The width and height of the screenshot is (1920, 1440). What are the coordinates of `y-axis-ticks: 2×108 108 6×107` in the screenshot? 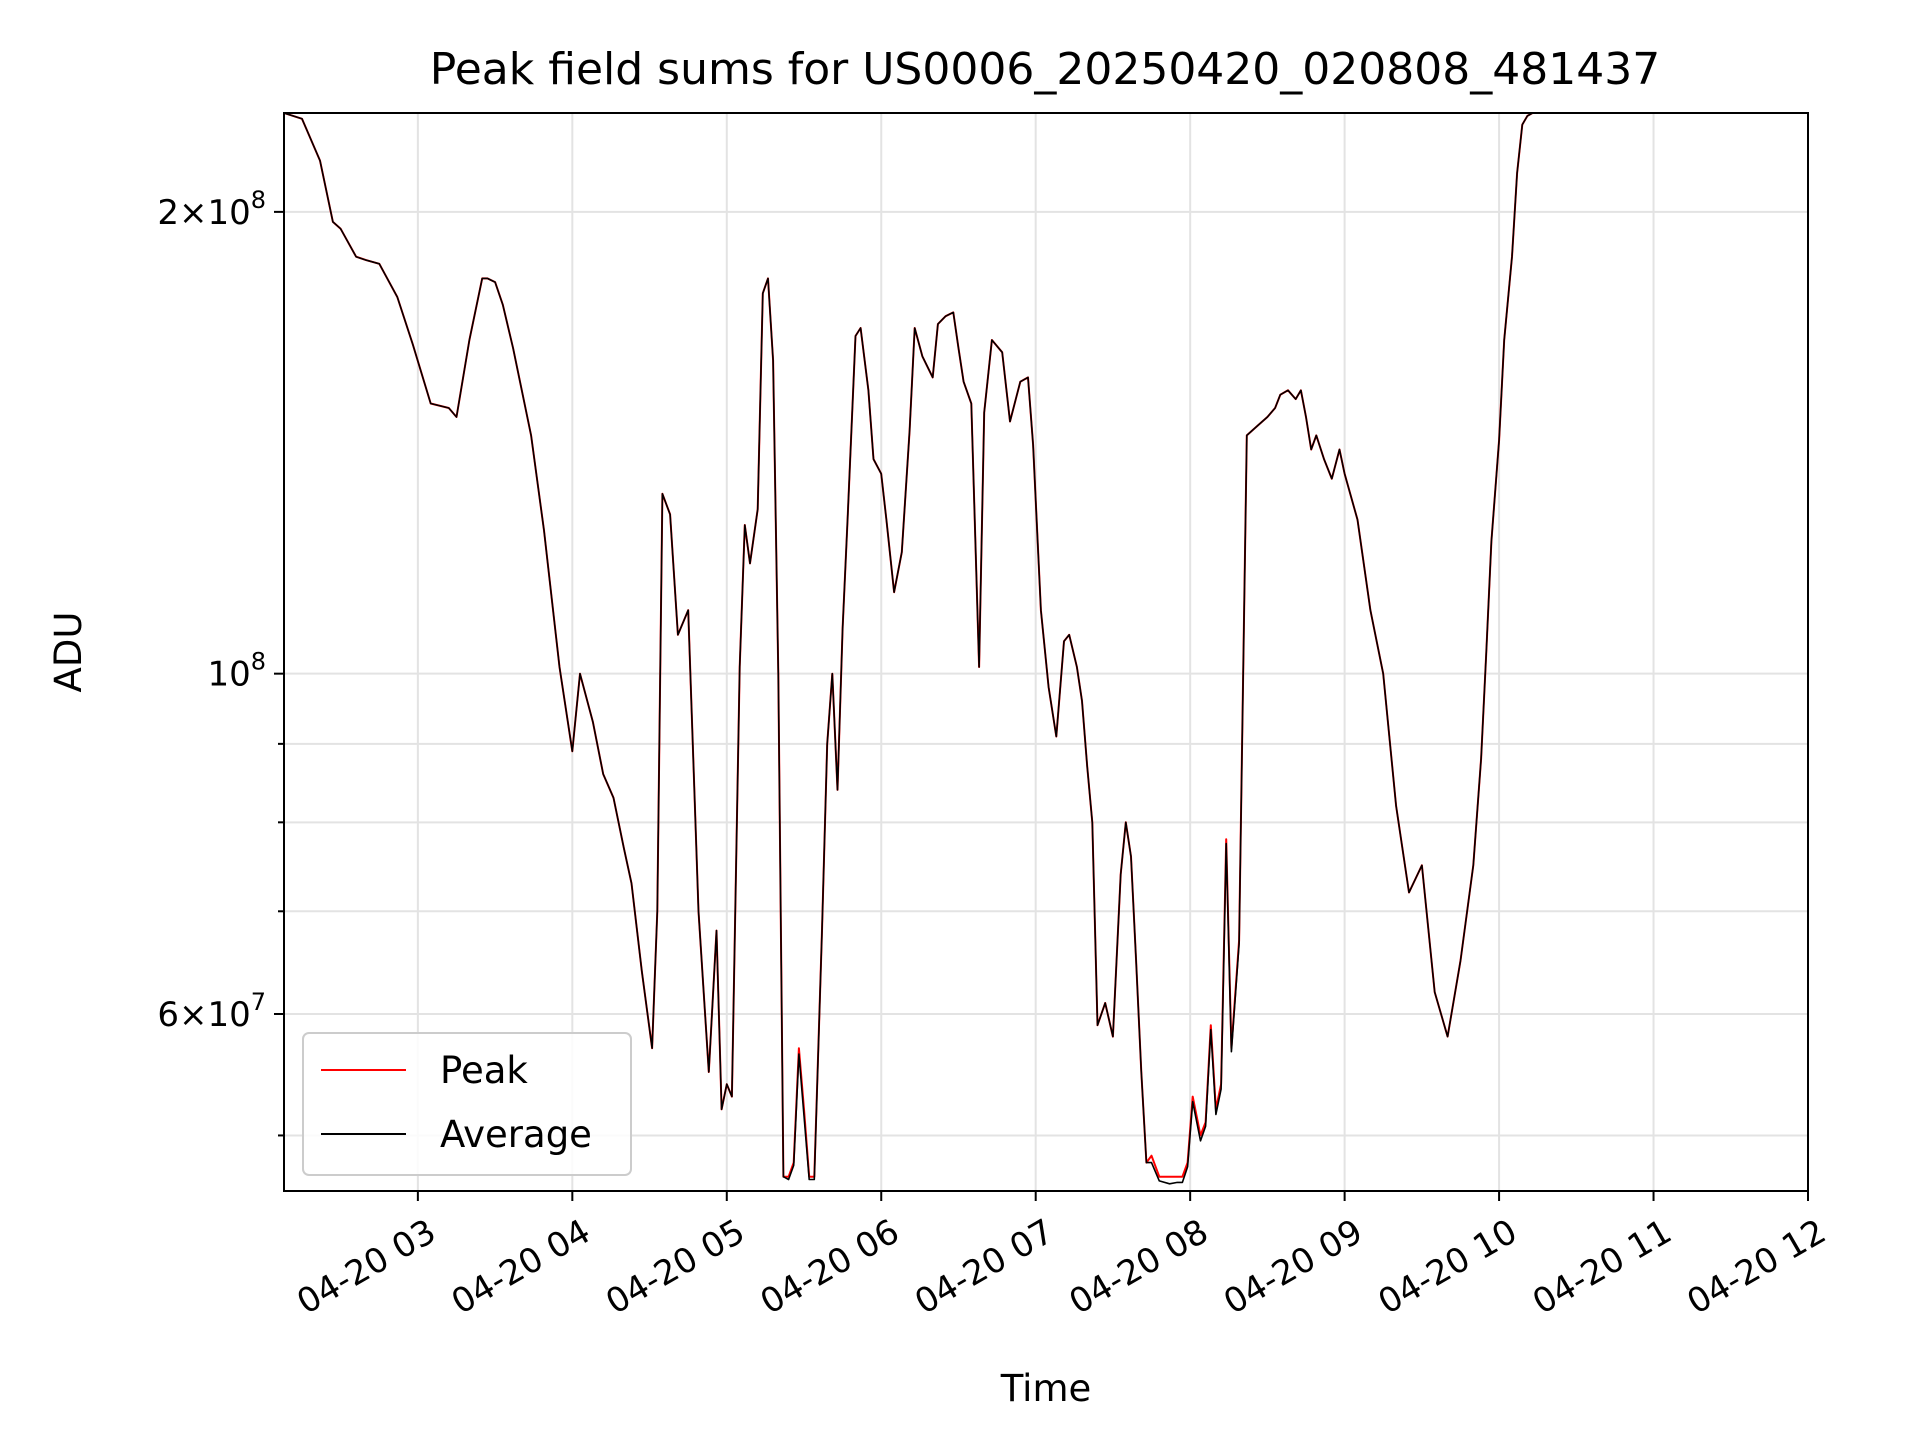 It's located at (220, 661).